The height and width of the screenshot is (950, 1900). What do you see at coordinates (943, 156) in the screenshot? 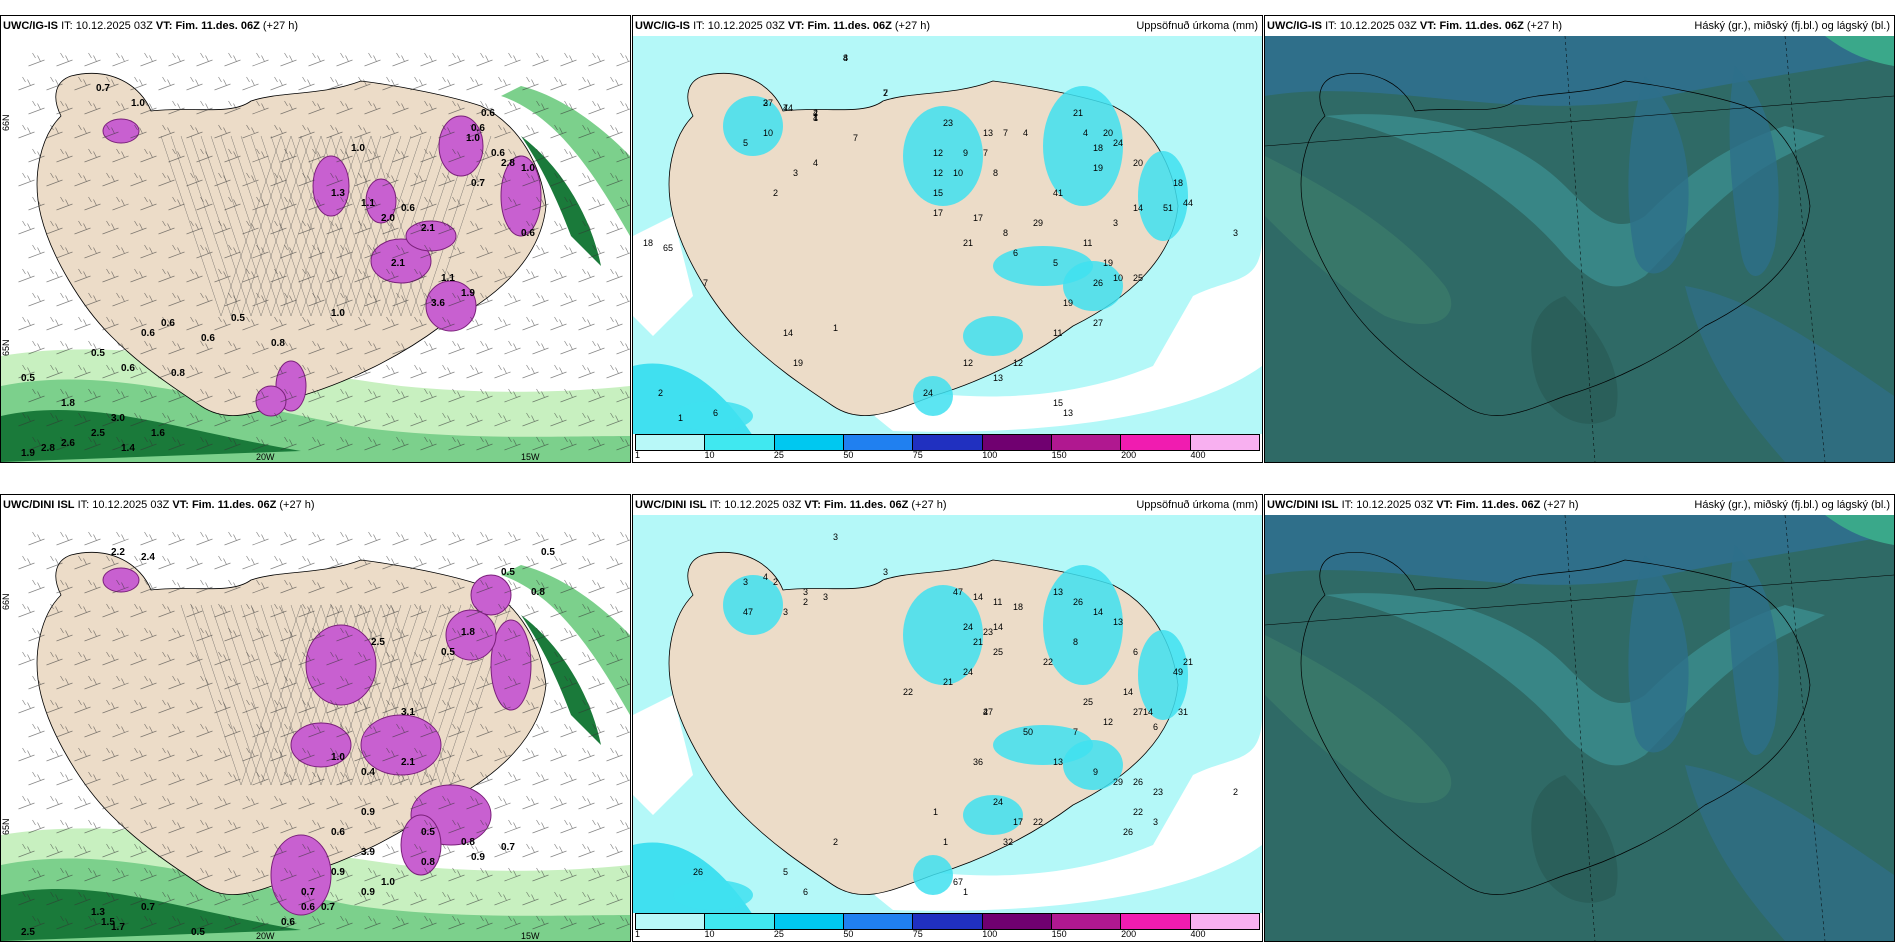
I see `precip-area` at bounding box center [943, 156].